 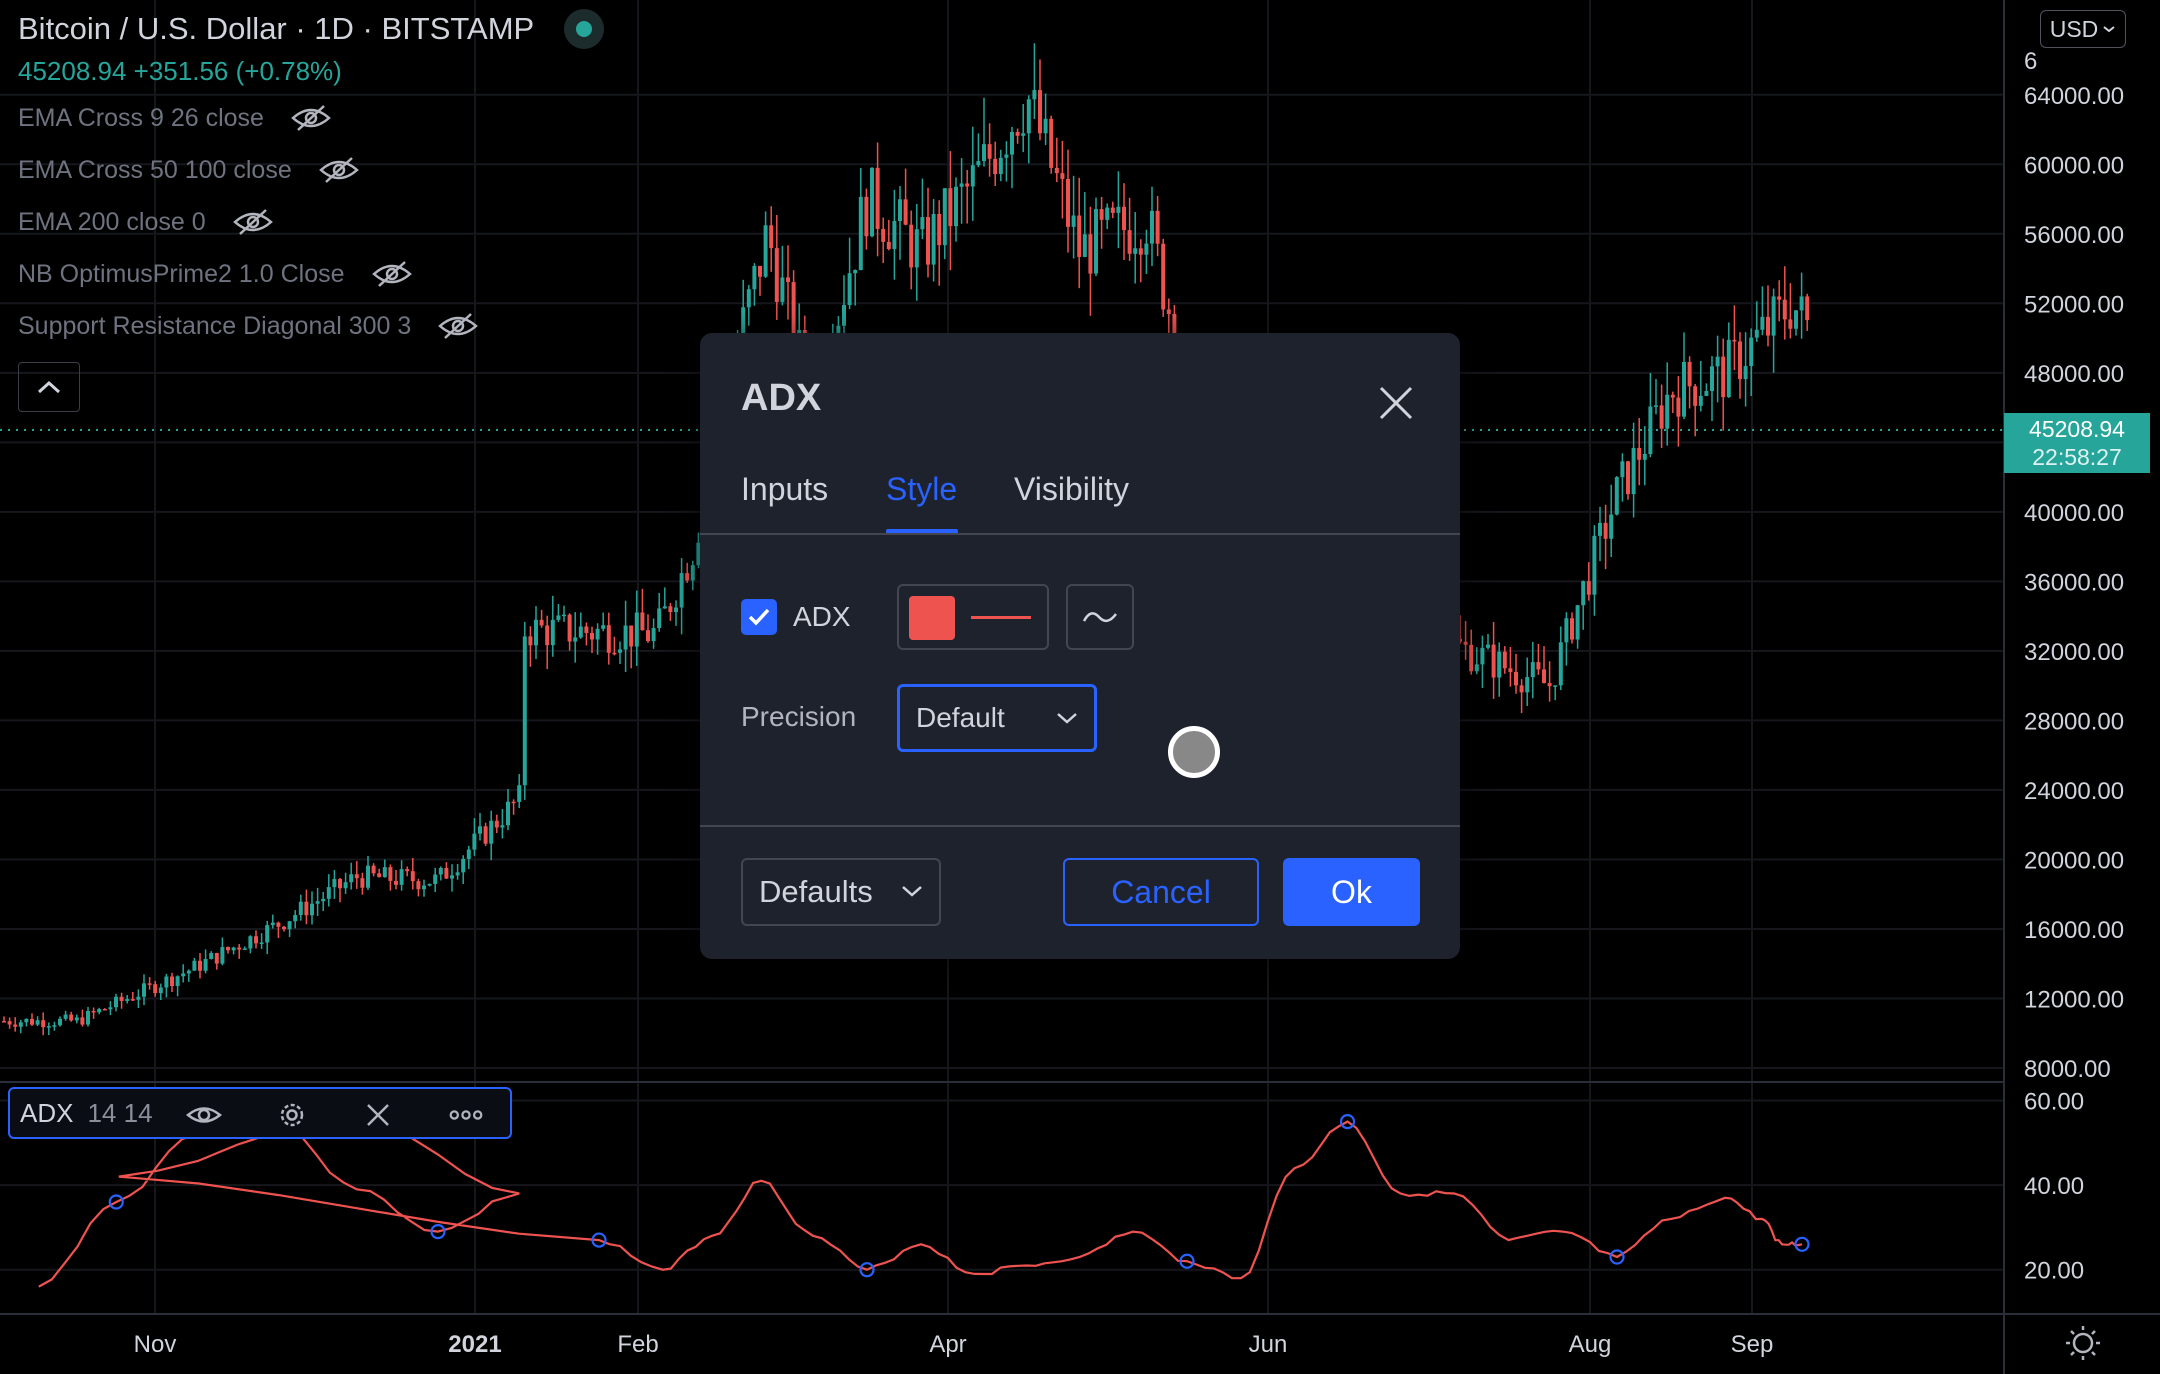 What do you see at coordinates (215, 325) in the screenshot?
I see `indicator-label: Support Resistance Diagonal 300 3` at bounding box center [215, 325].